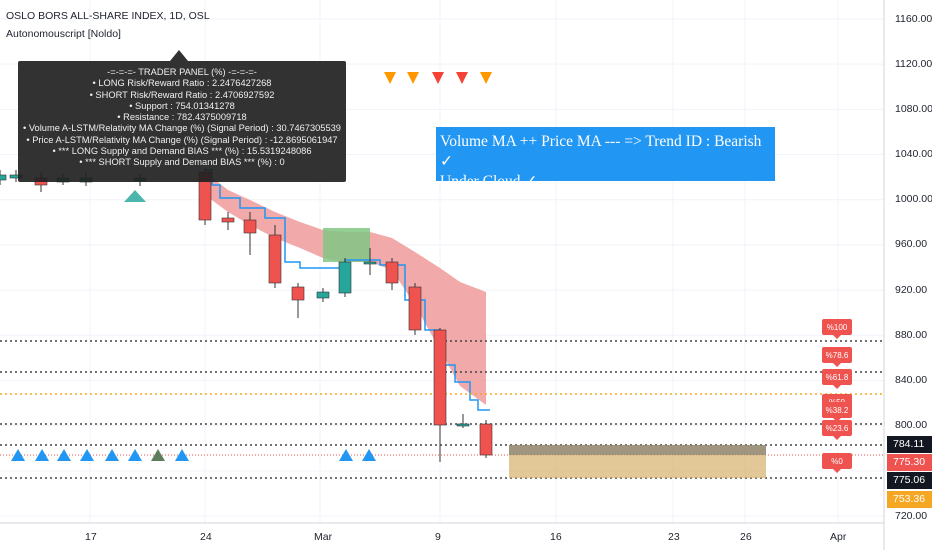 The height and width of the screenshot is (550, 932). I want to click on trader-panel-line: • Resistance : 782.4375009718, so click(182, 117).